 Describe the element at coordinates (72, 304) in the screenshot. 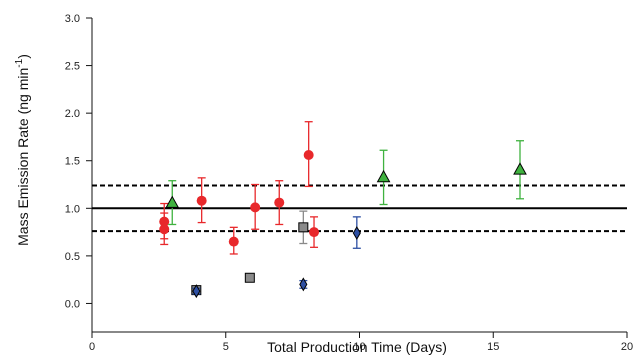

I see `y-tick-label: 0.0` at that location.